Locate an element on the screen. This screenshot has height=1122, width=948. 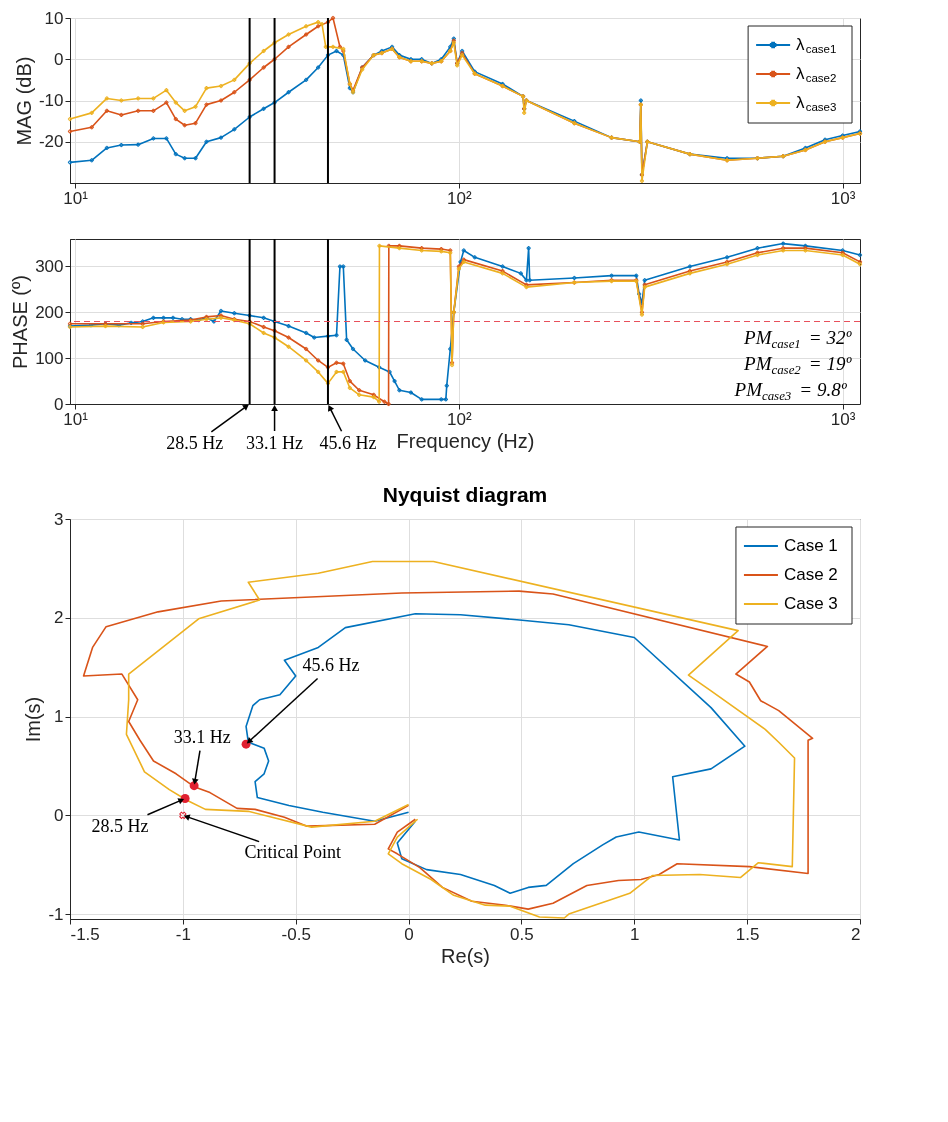
annotation: Critical Point is located at coordinates (293, 852).